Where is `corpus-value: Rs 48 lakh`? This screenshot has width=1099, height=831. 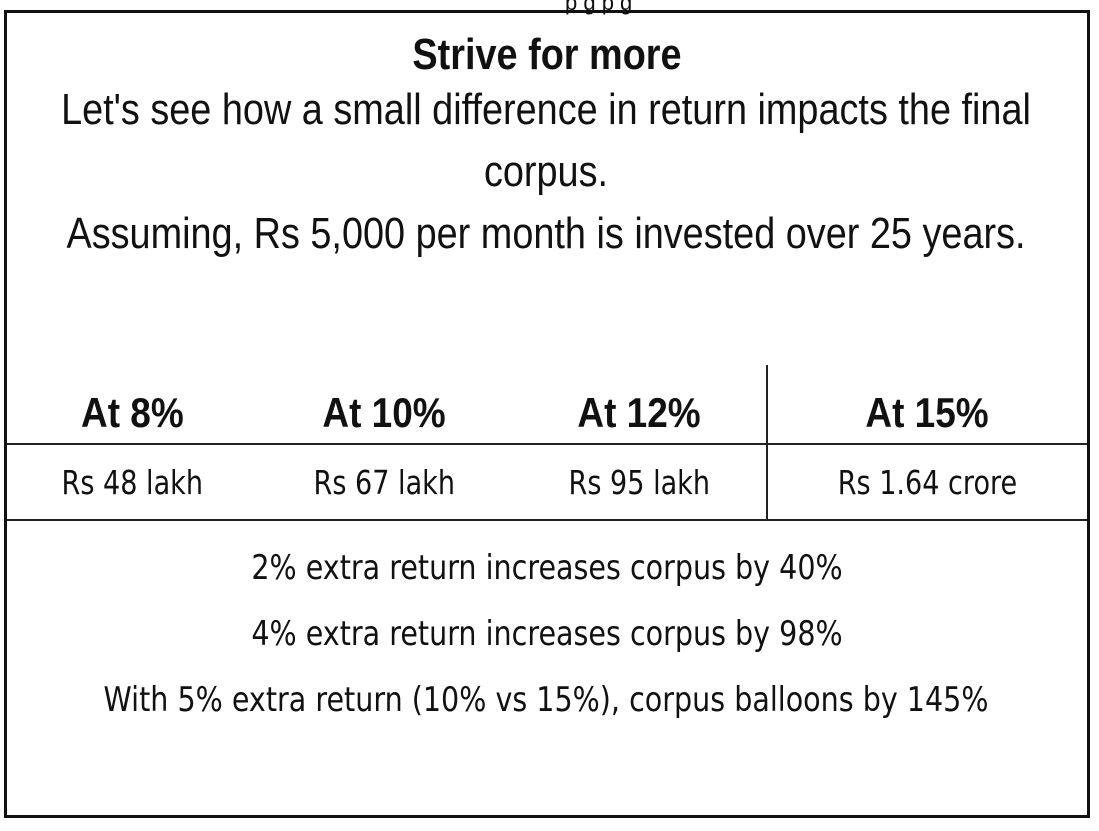
corpus-value: Rs 48 lakh is located at coordinates (132, 482).